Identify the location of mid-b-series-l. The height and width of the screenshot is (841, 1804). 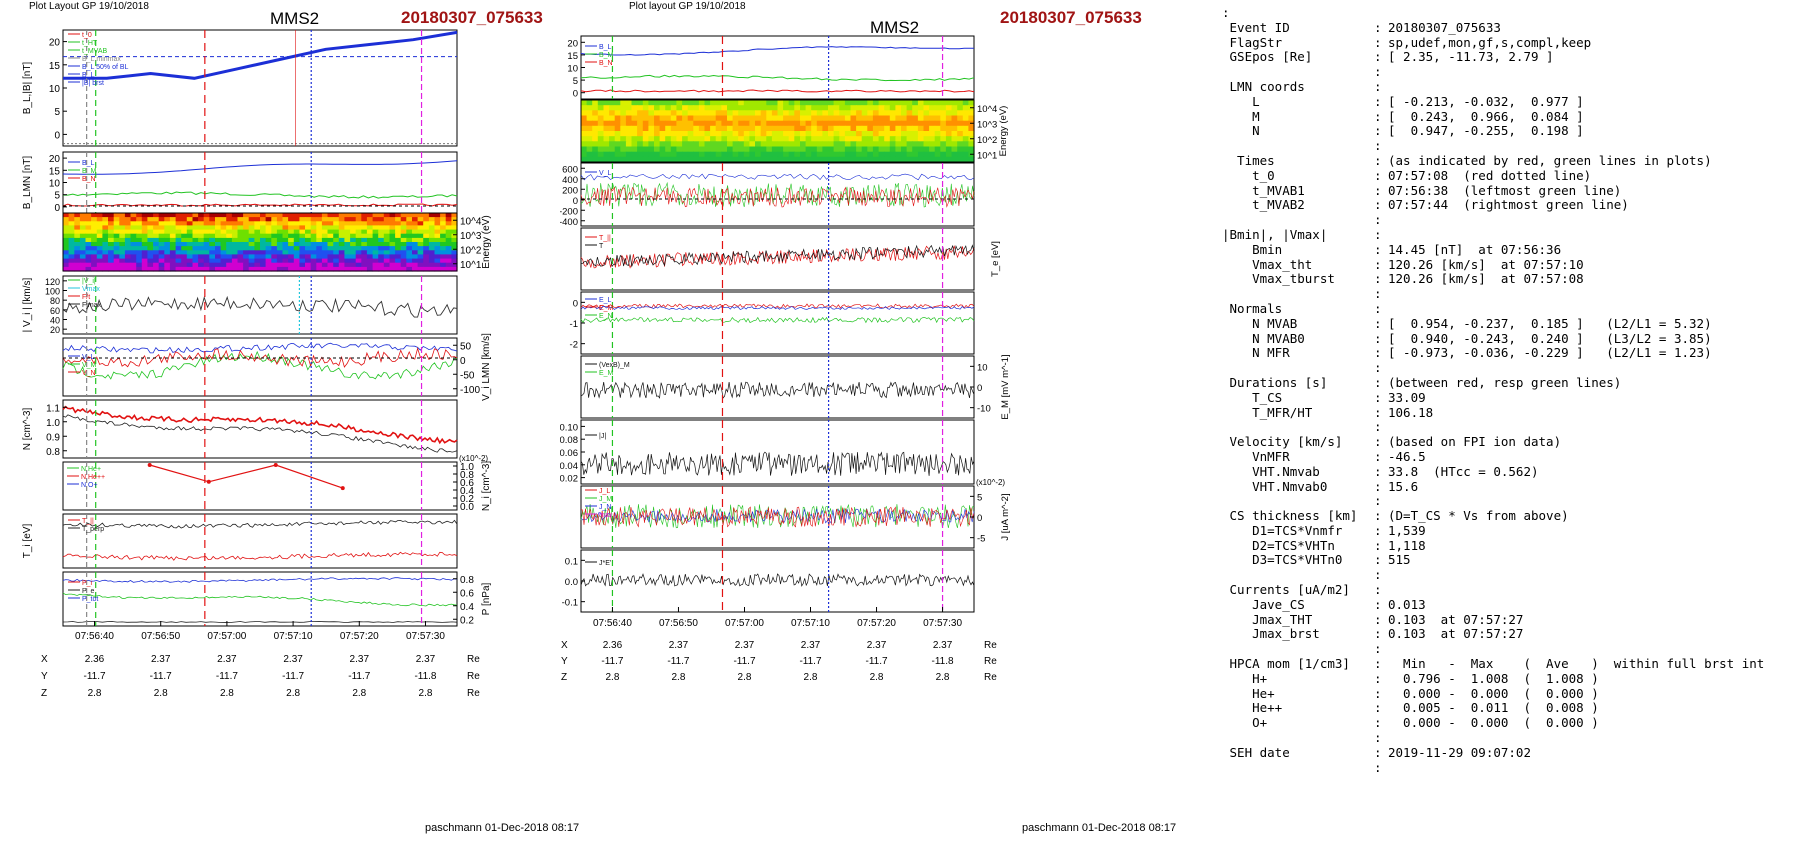
(777, 51).